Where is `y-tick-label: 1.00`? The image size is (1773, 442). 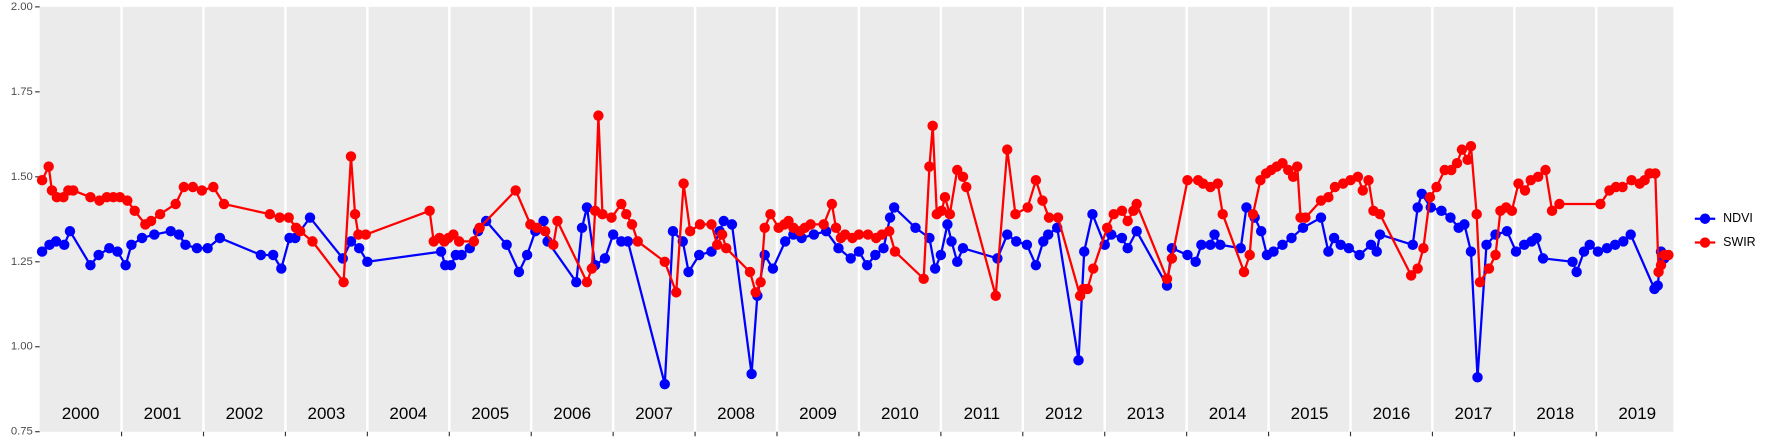
y-tick-label: 1.00 is located at coordinates (22, 347).